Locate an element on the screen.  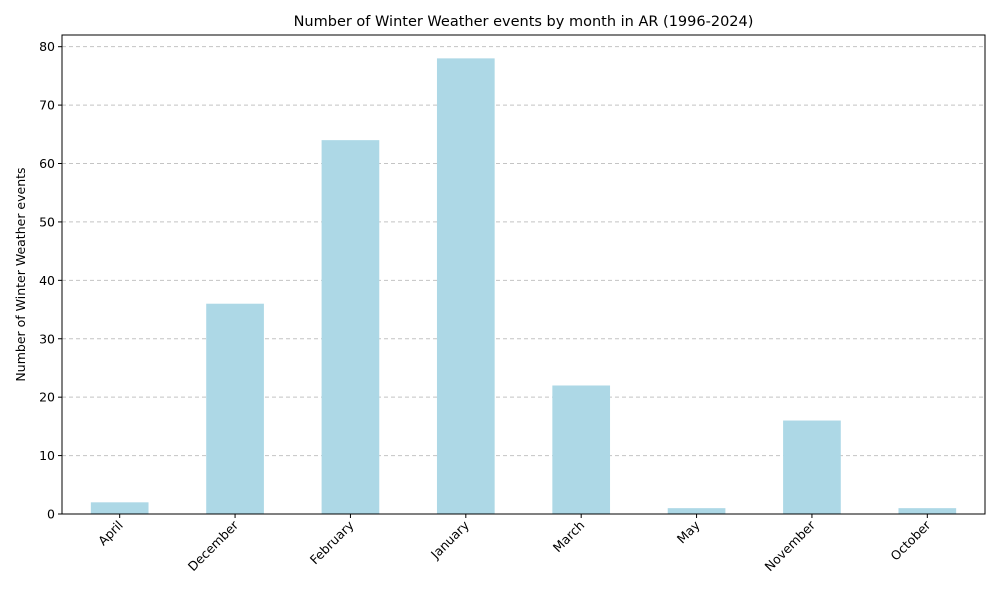
y-tick-label: 50 is located at coordinates (47, 221).